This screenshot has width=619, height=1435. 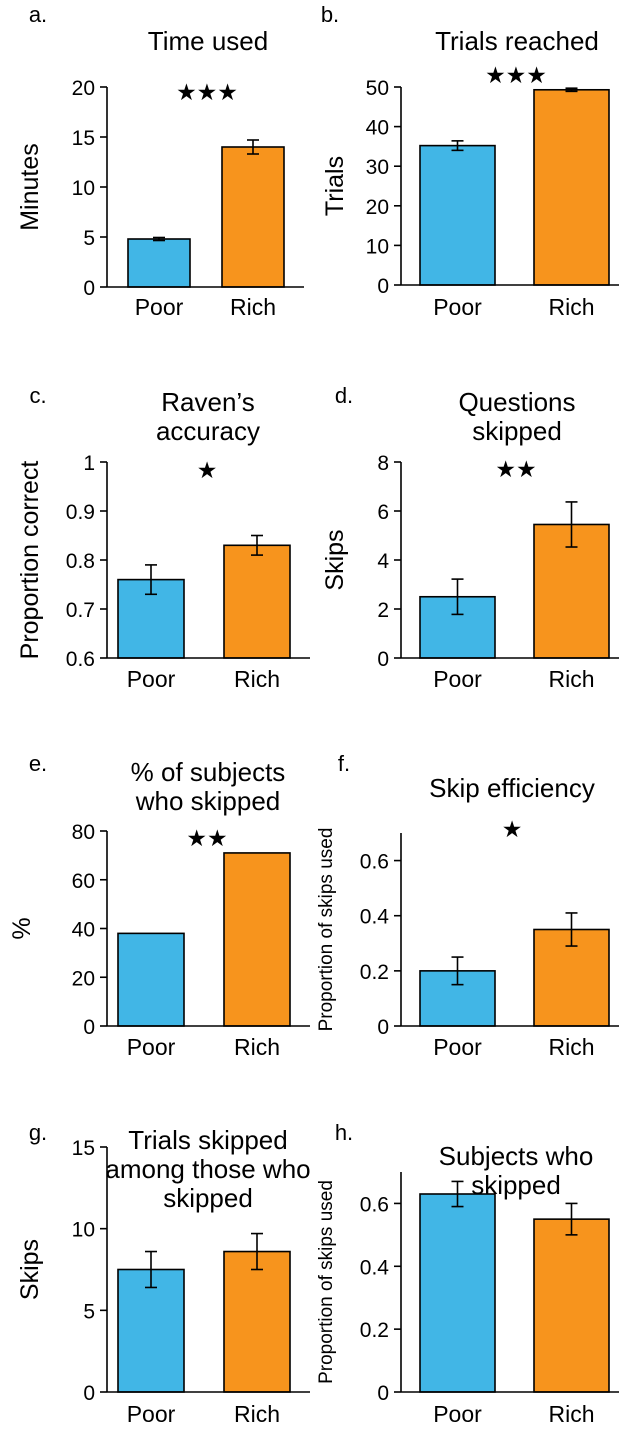 I want to click on y-tick-label: 2, so click(x=383, y=610).